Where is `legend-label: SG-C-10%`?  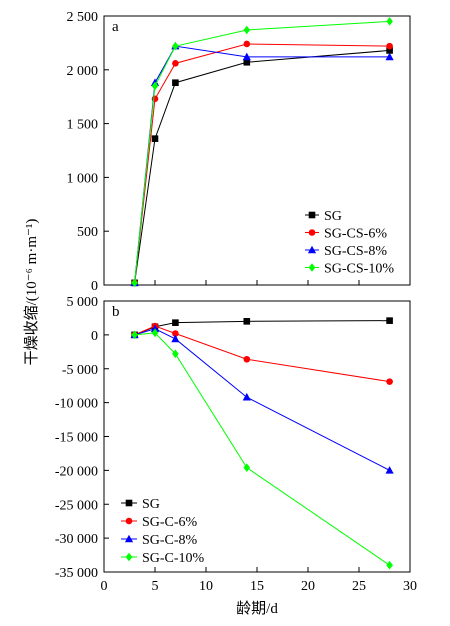
legend-label: SG-C-10% is located at coordinates (173, 558).